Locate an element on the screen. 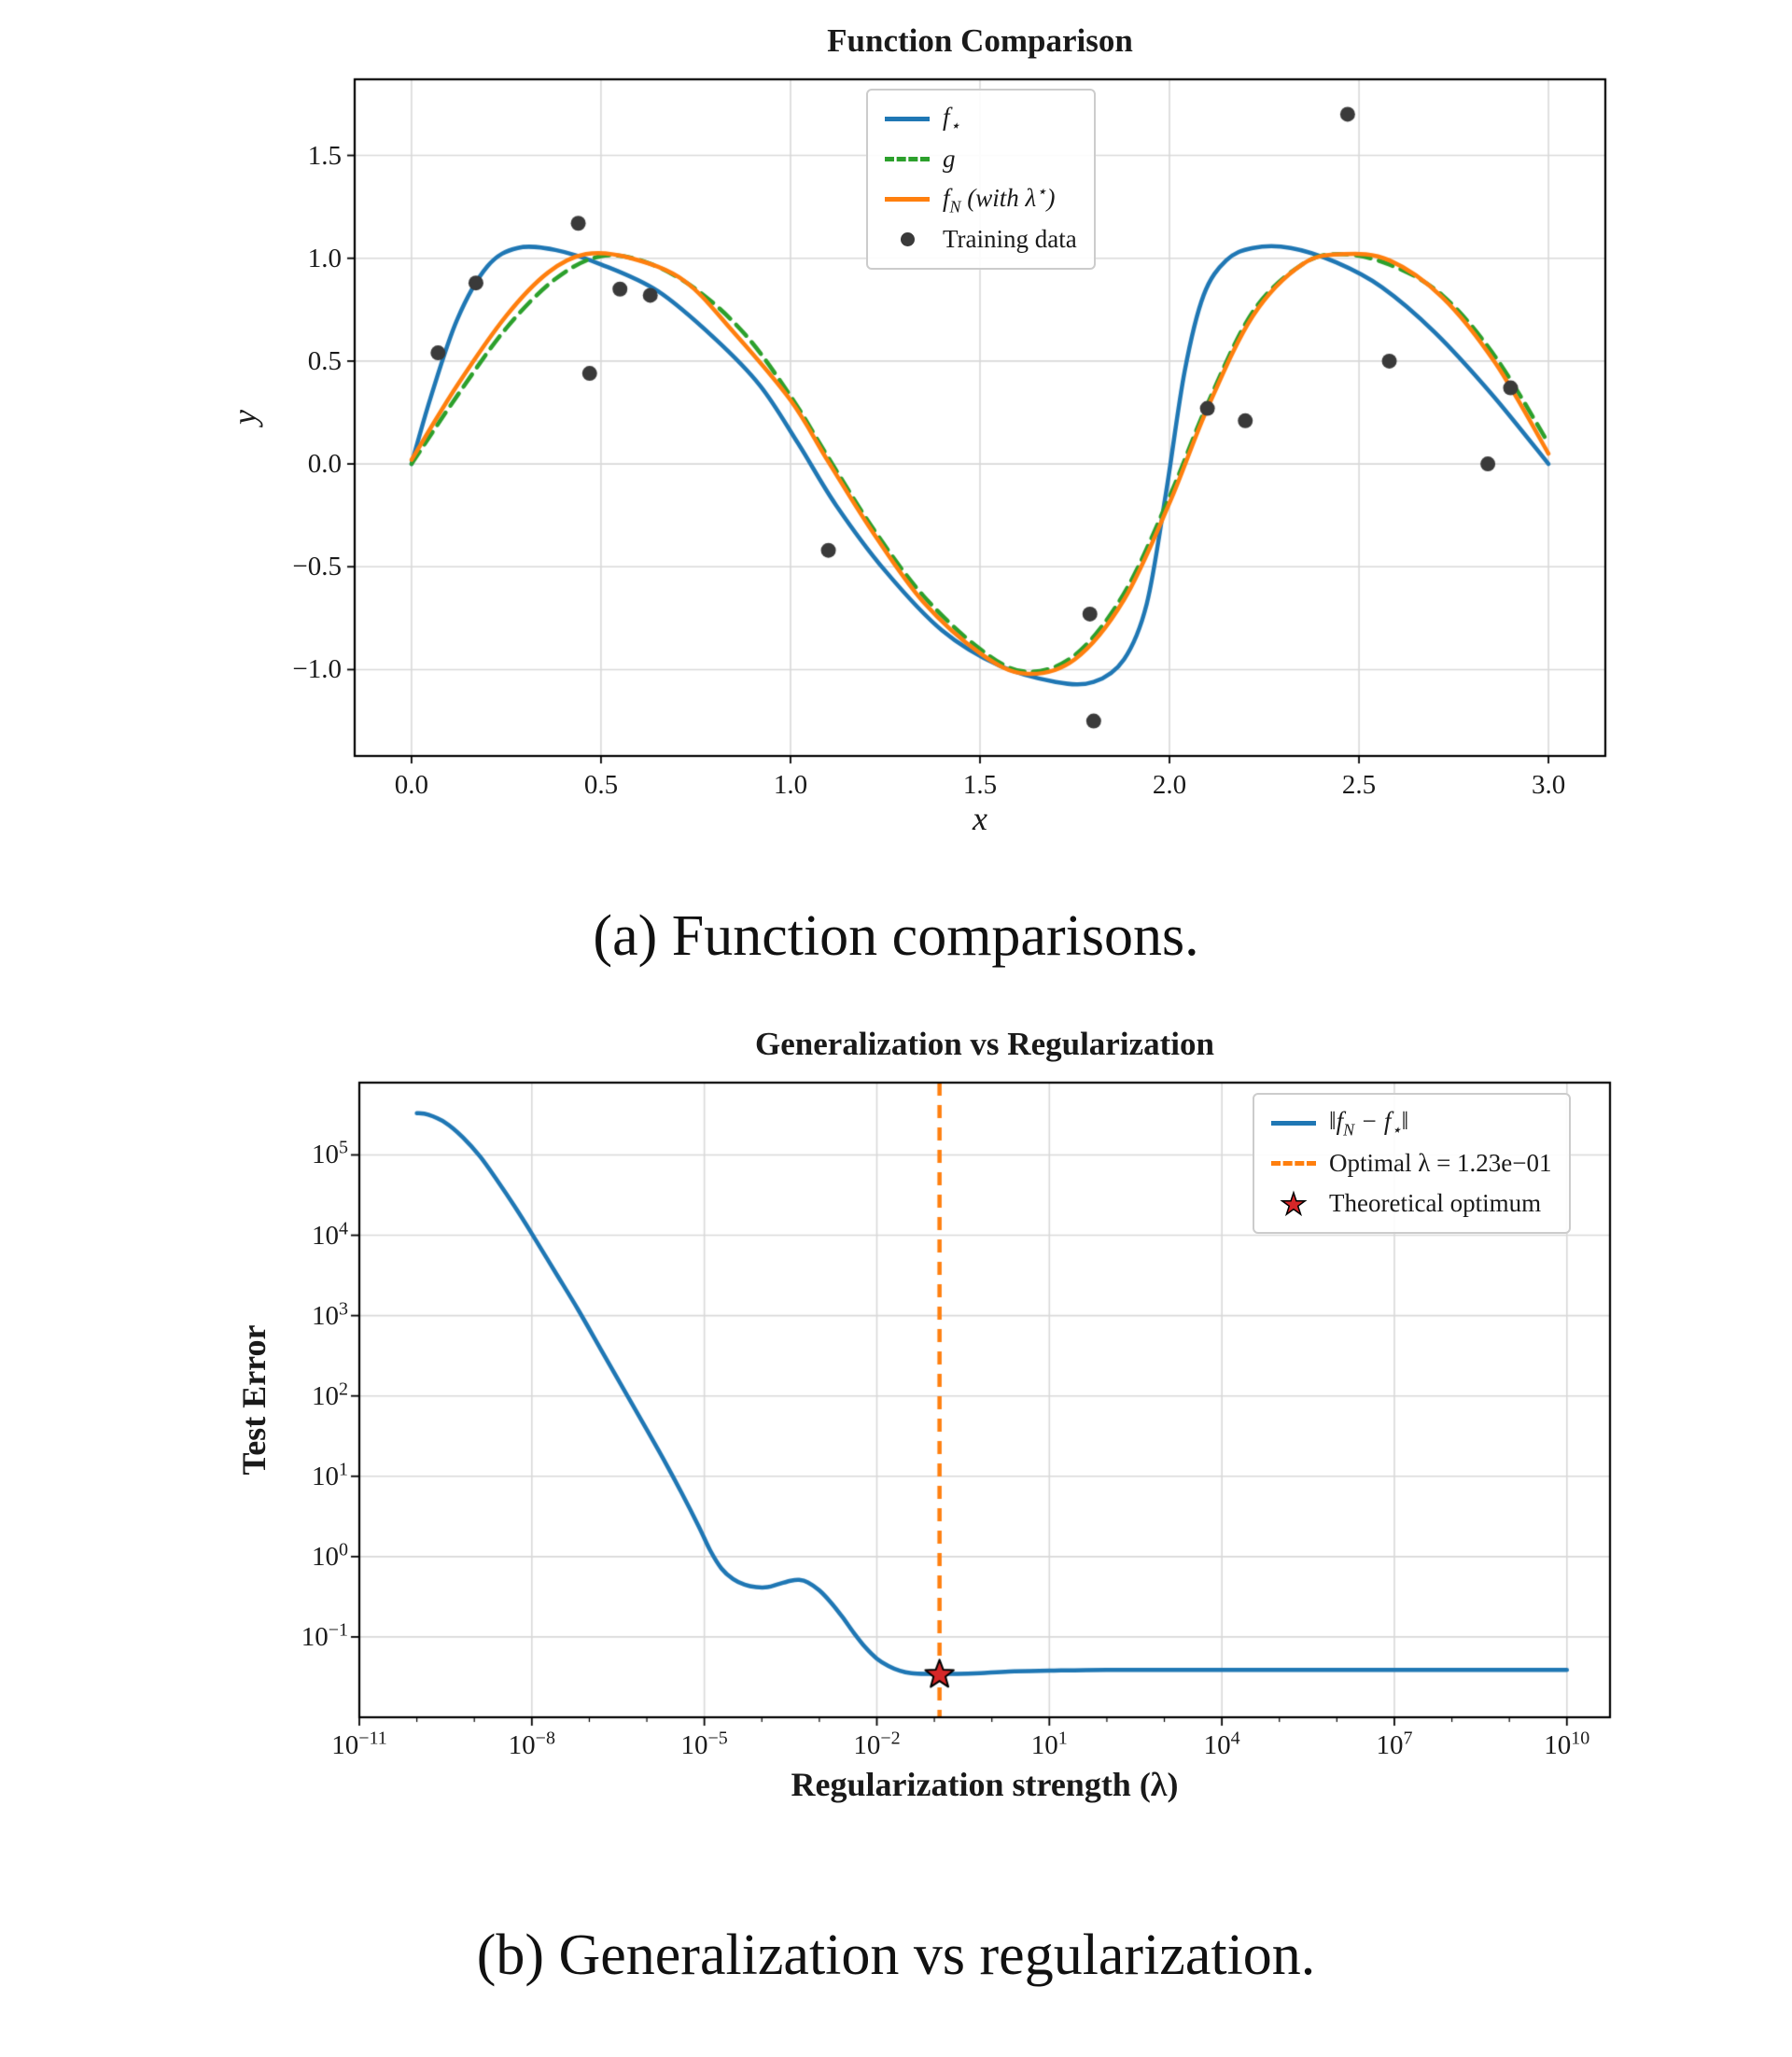 The width and height of the screenshot is (1792, 2057). chart-a-y-tick-label: 0.5 is located at coordinates (324, 360).